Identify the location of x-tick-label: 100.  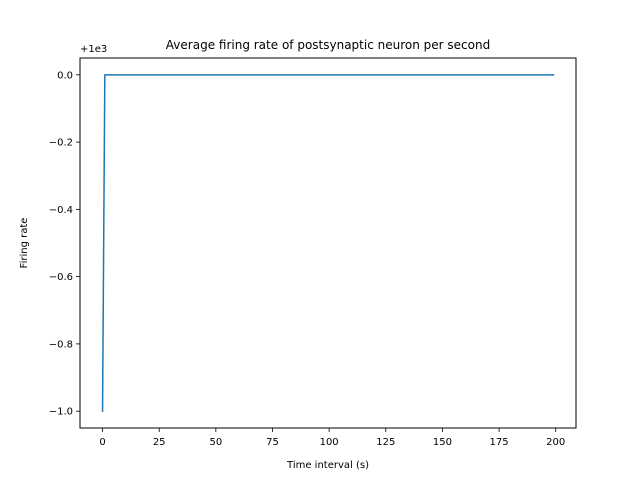
(329, 442).